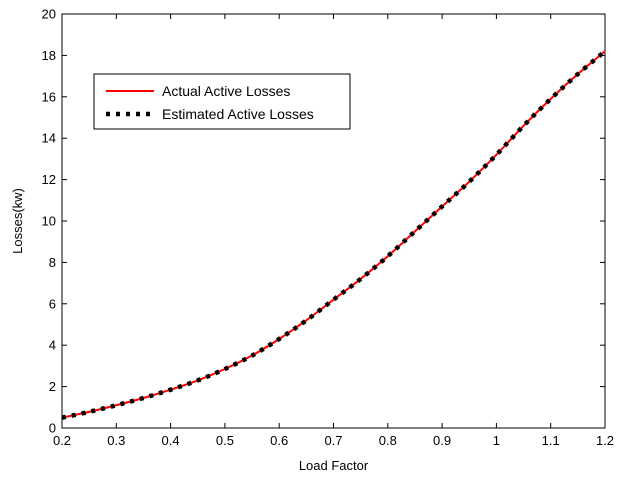 This screenshot has width=620, height=477. I want to click on y-axis-label: Losses(kw), so click(17, 221).